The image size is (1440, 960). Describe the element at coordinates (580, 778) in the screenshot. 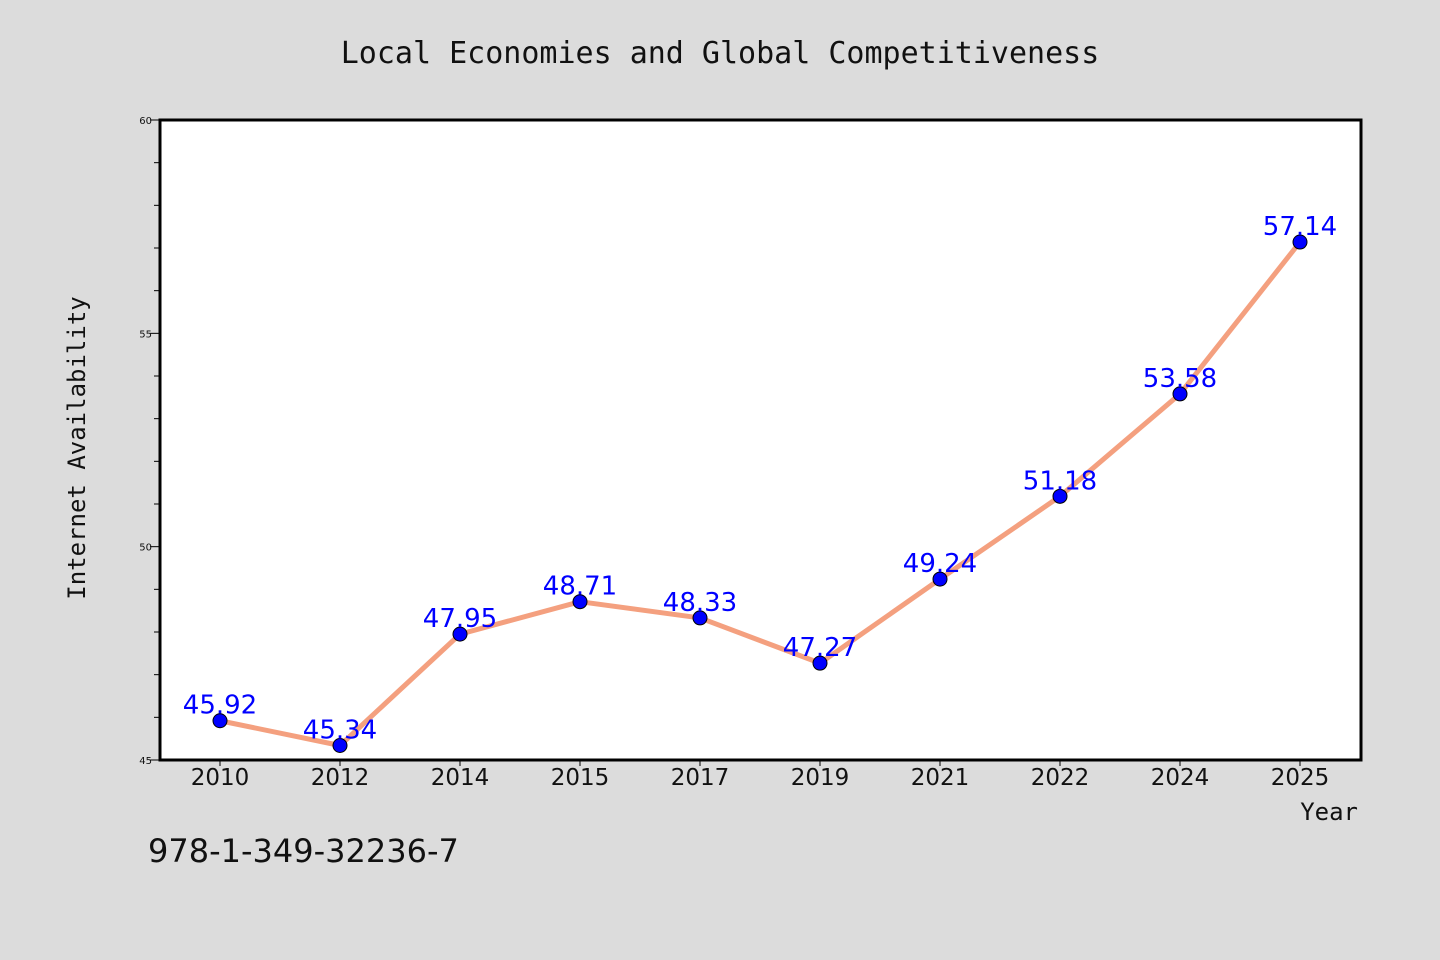

I see `x-tick-label: 2015` at that location.